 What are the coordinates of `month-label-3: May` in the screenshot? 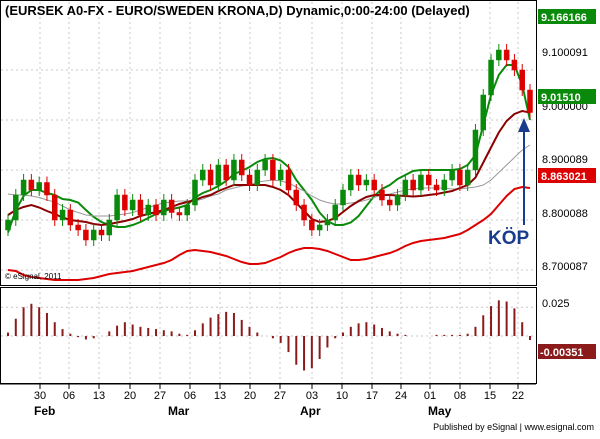 It's located at (440, 411).